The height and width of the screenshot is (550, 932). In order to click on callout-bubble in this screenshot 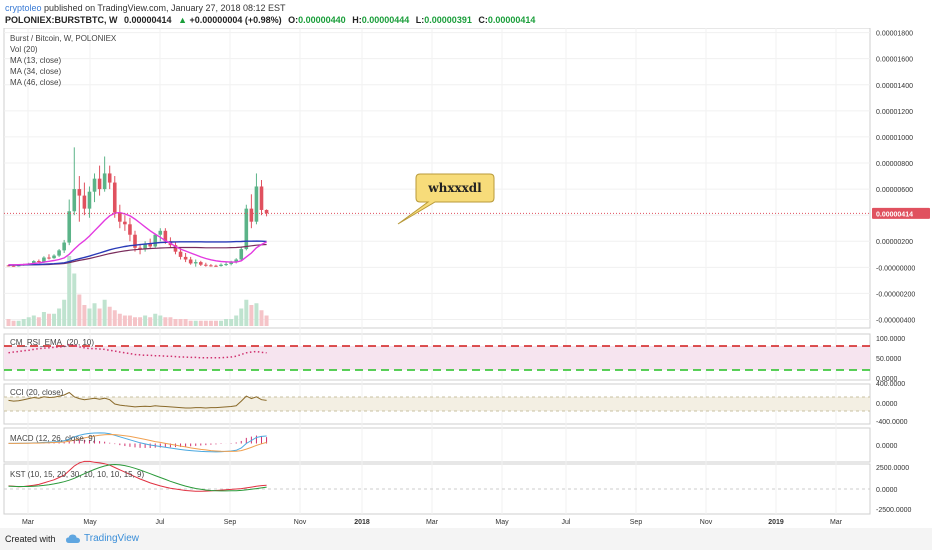, I will do `click(446, 199)`.